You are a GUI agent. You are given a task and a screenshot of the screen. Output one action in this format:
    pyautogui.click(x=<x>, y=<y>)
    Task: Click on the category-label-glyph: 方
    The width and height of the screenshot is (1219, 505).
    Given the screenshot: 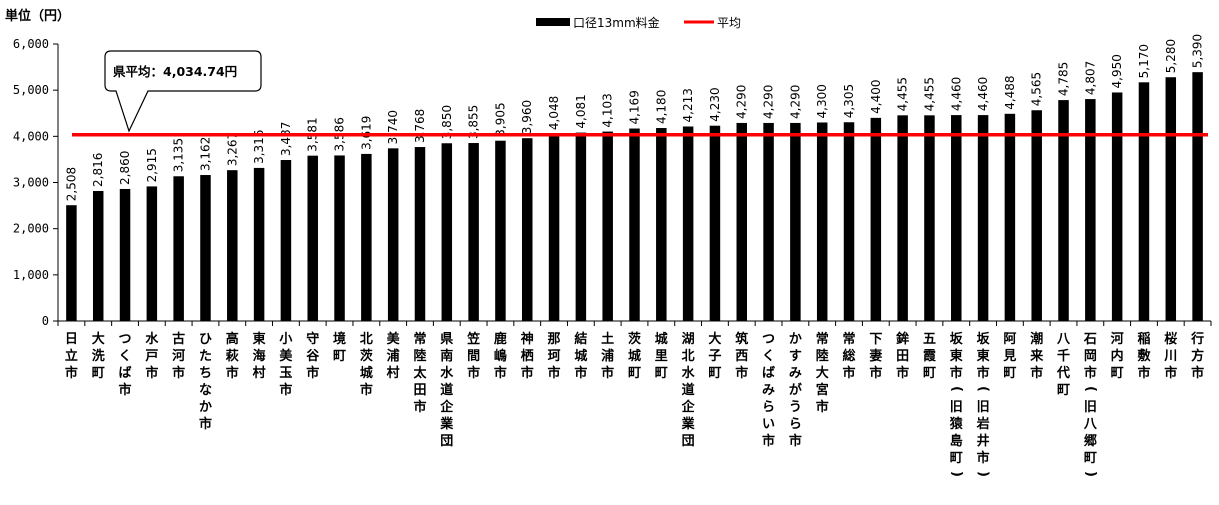 What is the action you would take?
    pyautogui.click(x=1197, y=356)
    